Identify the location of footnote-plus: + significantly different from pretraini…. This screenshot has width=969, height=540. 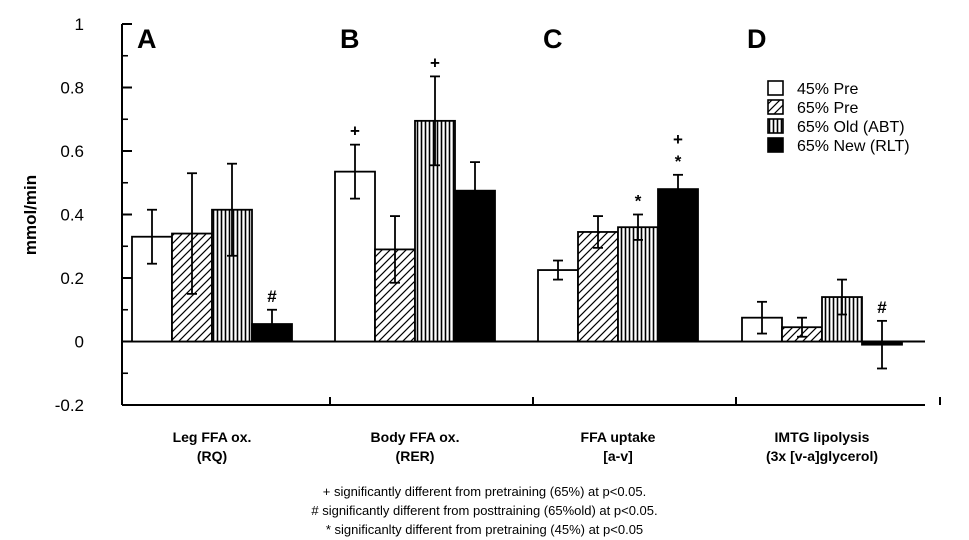
(484, 491).